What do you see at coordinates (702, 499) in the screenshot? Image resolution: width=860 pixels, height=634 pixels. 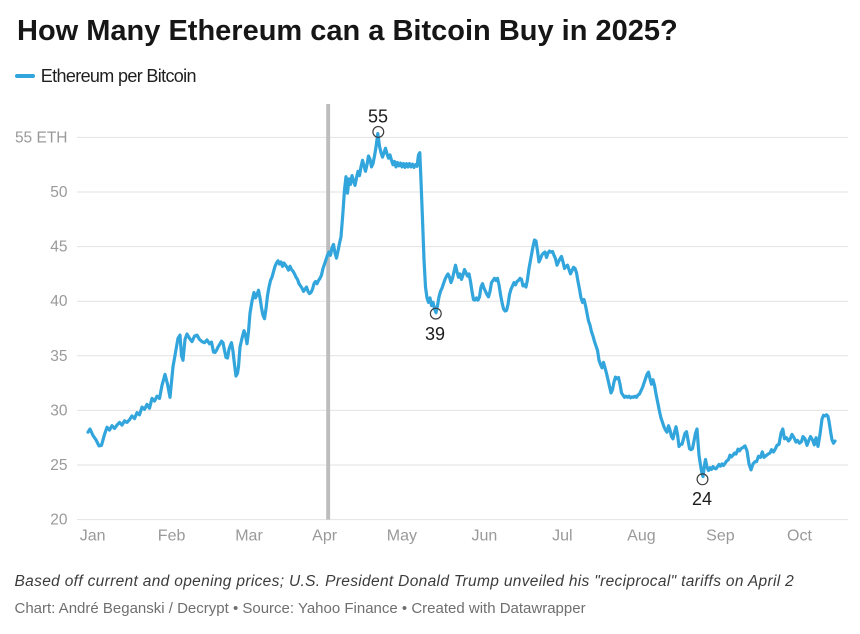 I see `svg-text: 24` at bounding box center [702, 499].